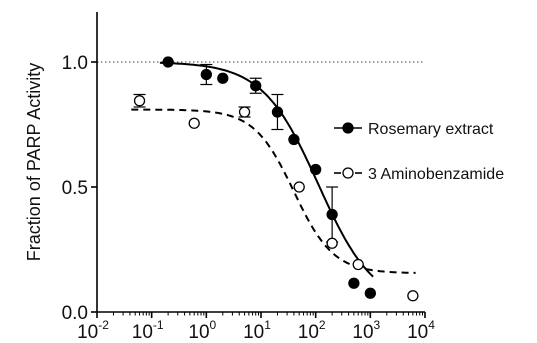 Image resolution: width=537 pixels, height=343 pixels. What do you see at coordinates (75, 313) in the screenshot?
I see `y-tick-label: 0.0` at bounding box center [75, 313].